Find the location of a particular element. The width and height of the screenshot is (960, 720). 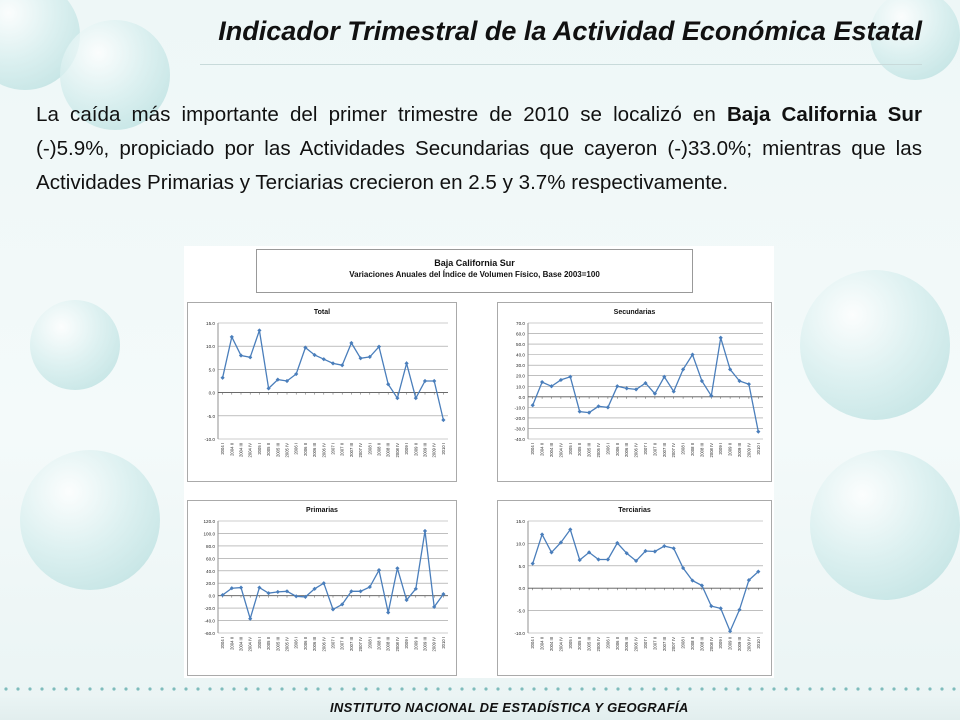

y-tick-label: 100.0 is located at coordinates (210, 533).